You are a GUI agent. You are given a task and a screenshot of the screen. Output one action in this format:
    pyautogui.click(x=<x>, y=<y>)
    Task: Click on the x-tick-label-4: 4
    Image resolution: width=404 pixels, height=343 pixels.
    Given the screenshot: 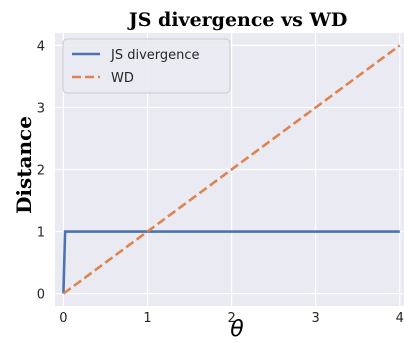 What is the action you would take?
    pyautogui.click(x=400, y=318)
    